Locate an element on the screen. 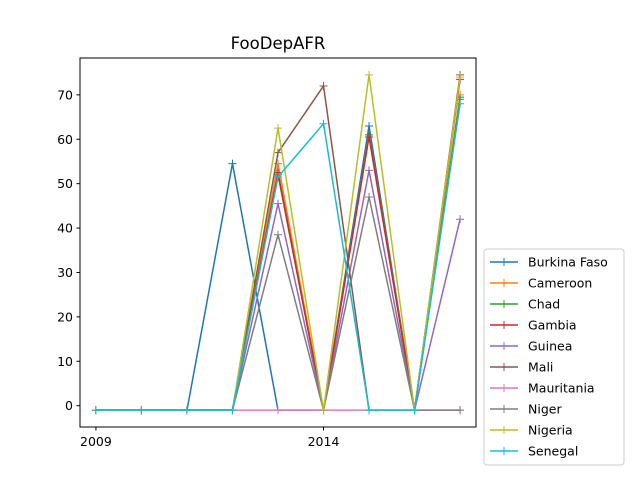 The image size is (640, 480). legend-label: Cameroon is located at coordinates (560, 283).